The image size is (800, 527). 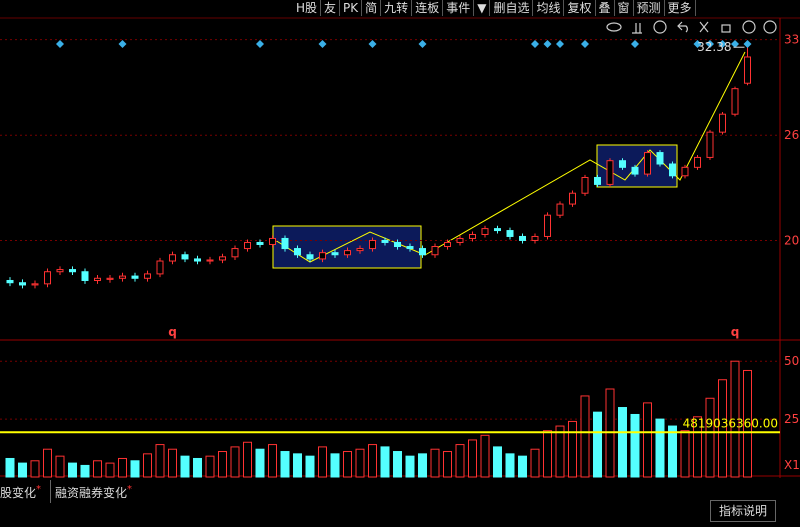 I want to click on toolbar-item: 事件, so click(x=459, y=8).